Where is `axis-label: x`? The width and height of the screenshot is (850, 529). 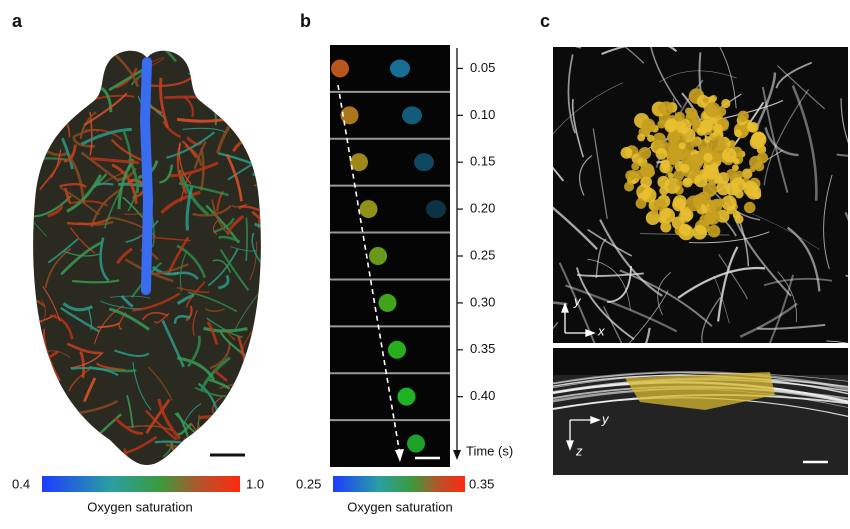 axis-label: x is located at coordinates (601, 330).